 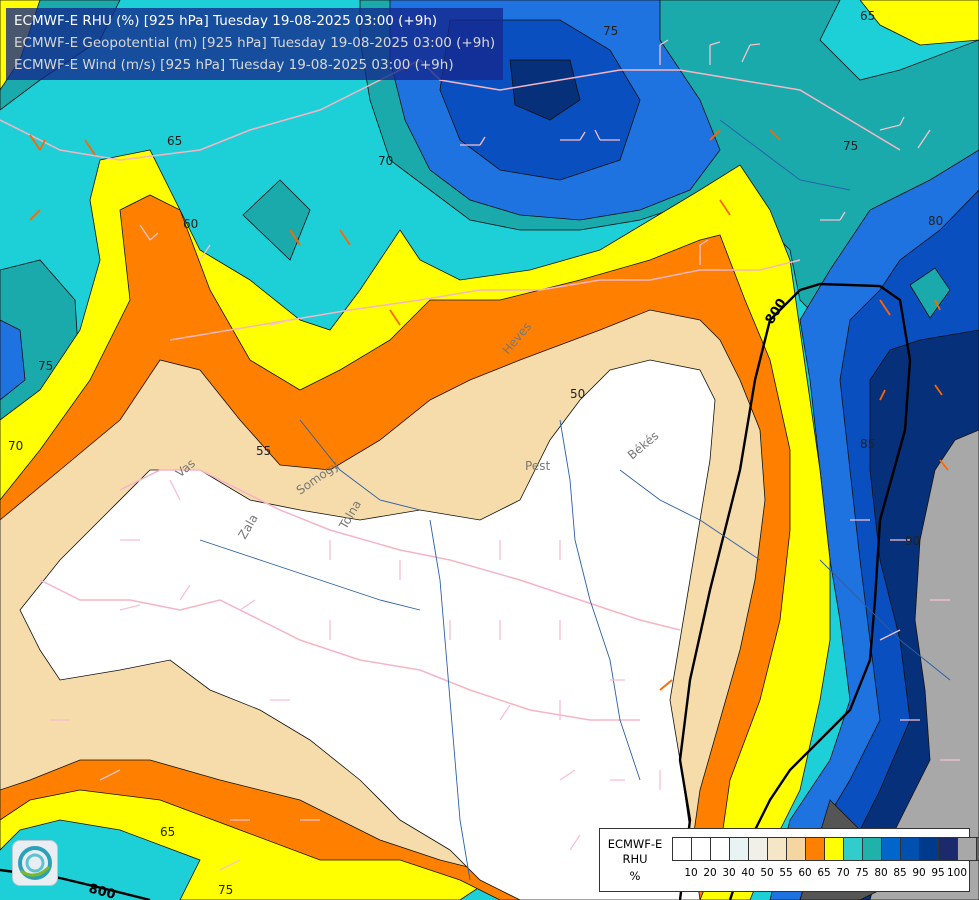 What do you see at coordinates (957, 873) in the screenshot?
I see `legend-tick-label: 100` at bounding box center [957, 873].